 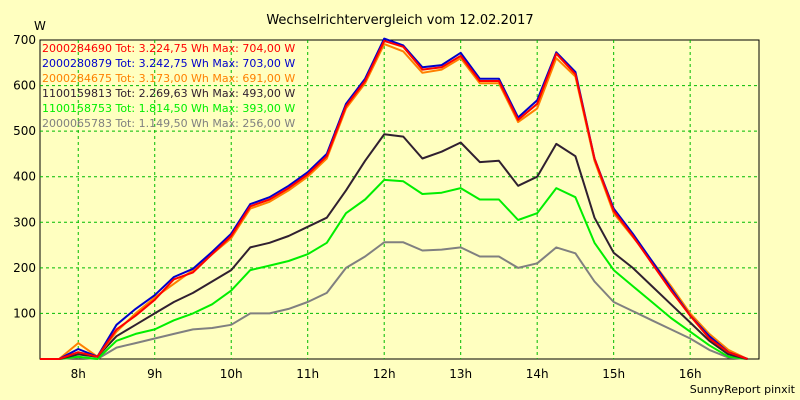 What do you see at coordinates (307, 374) in the screenshot?
I see `x-tick-label: 11h` at bounding box center [307, 374].